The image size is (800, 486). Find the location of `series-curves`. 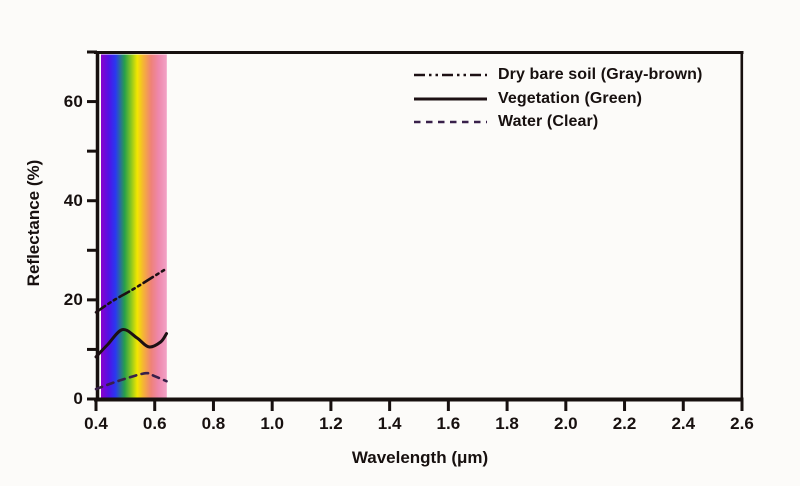

series-curves is located at coordinates (131, 329).